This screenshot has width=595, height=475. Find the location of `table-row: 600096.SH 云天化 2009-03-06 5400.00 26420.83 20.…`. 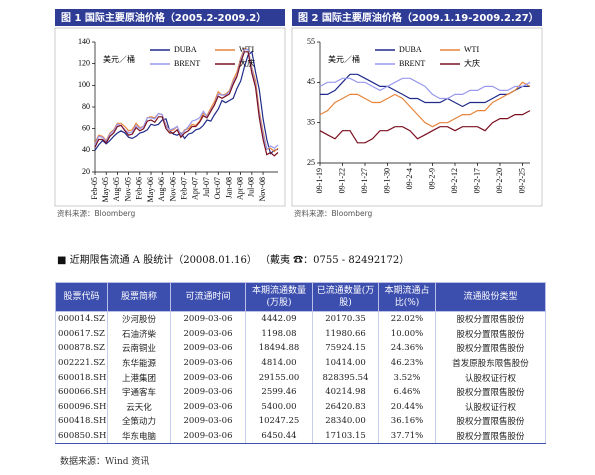

table-row: 600096.SH 云天化 2009-03-06 5400.00 26420.83 20.… is located at coordinates (300, 407).